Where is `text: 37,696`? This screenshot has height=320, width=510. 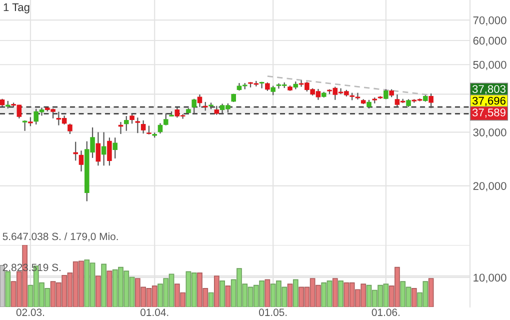
text: 37,696 is located at coordinates (489, 101).